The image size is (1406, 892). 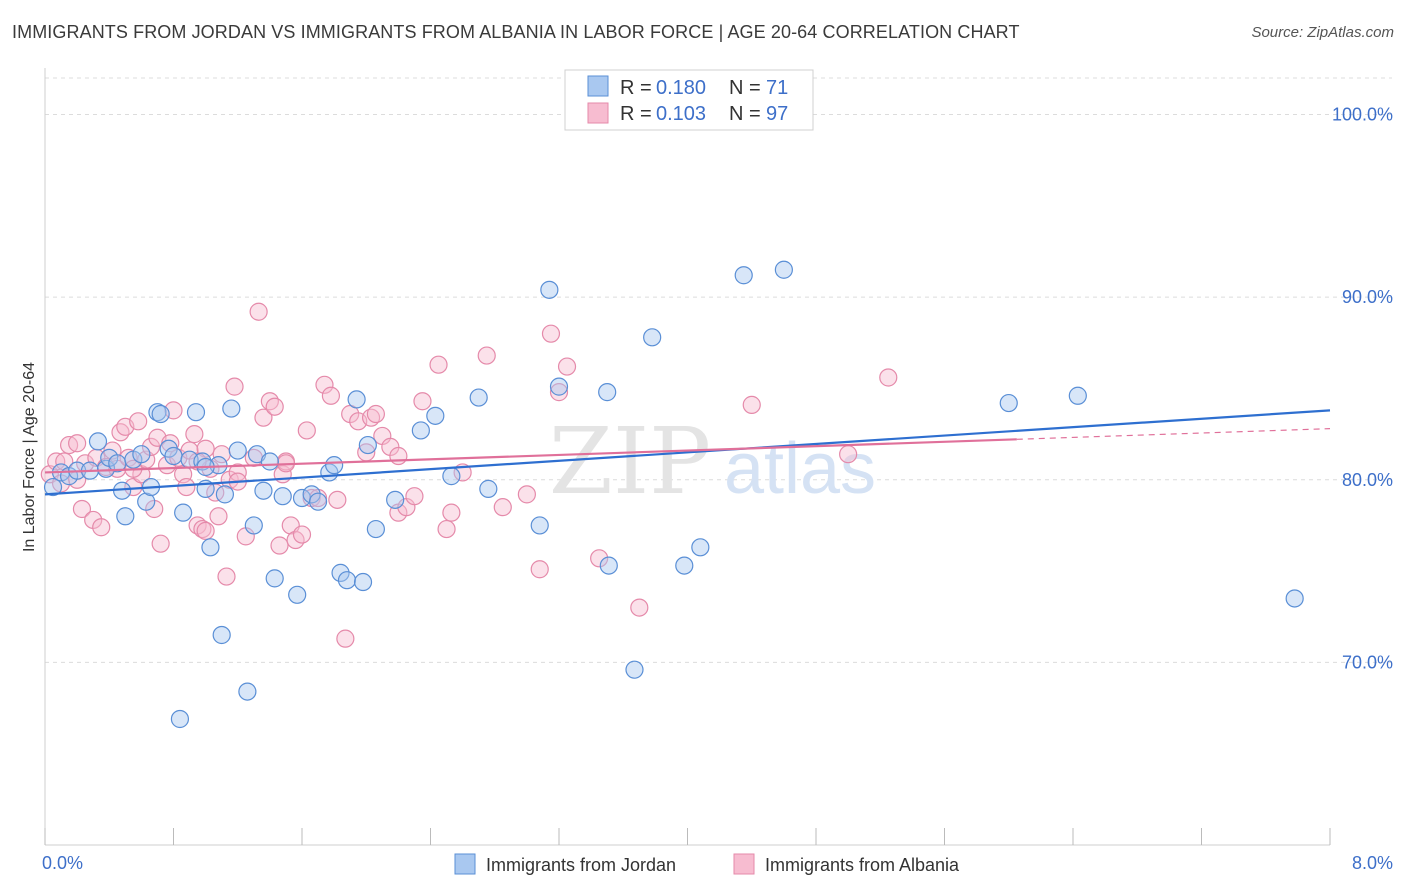 What do you see at coordinates (636, 88) in the screenshot?
I see `stats-r-label-jordan: R =` at bounding box center [636, 88].